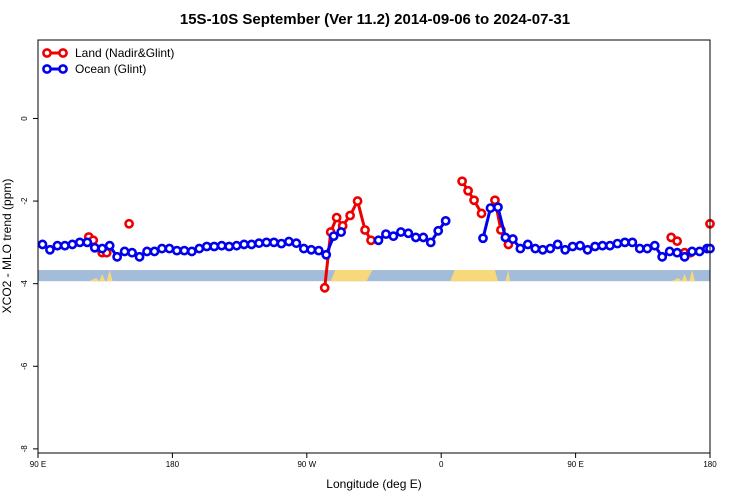 Image resolution: width=750 pixels, height=500 pixels. What do you see at coordinates (7, 246) in the screenshot?
I see `y-axis-label: XCO2 - MLO trend (ppm)` at bounding box center [7, 246].